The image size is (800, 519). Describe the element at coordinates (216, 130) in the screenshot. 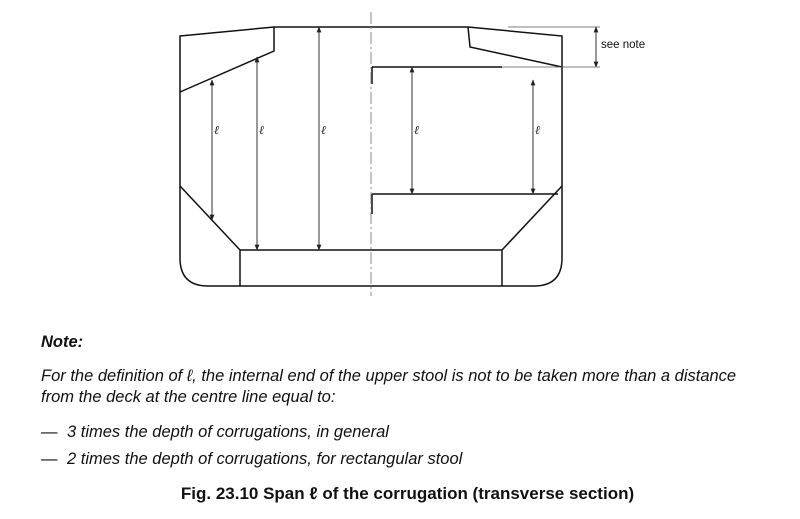

I see `span-label-1: ℓ` at that location.